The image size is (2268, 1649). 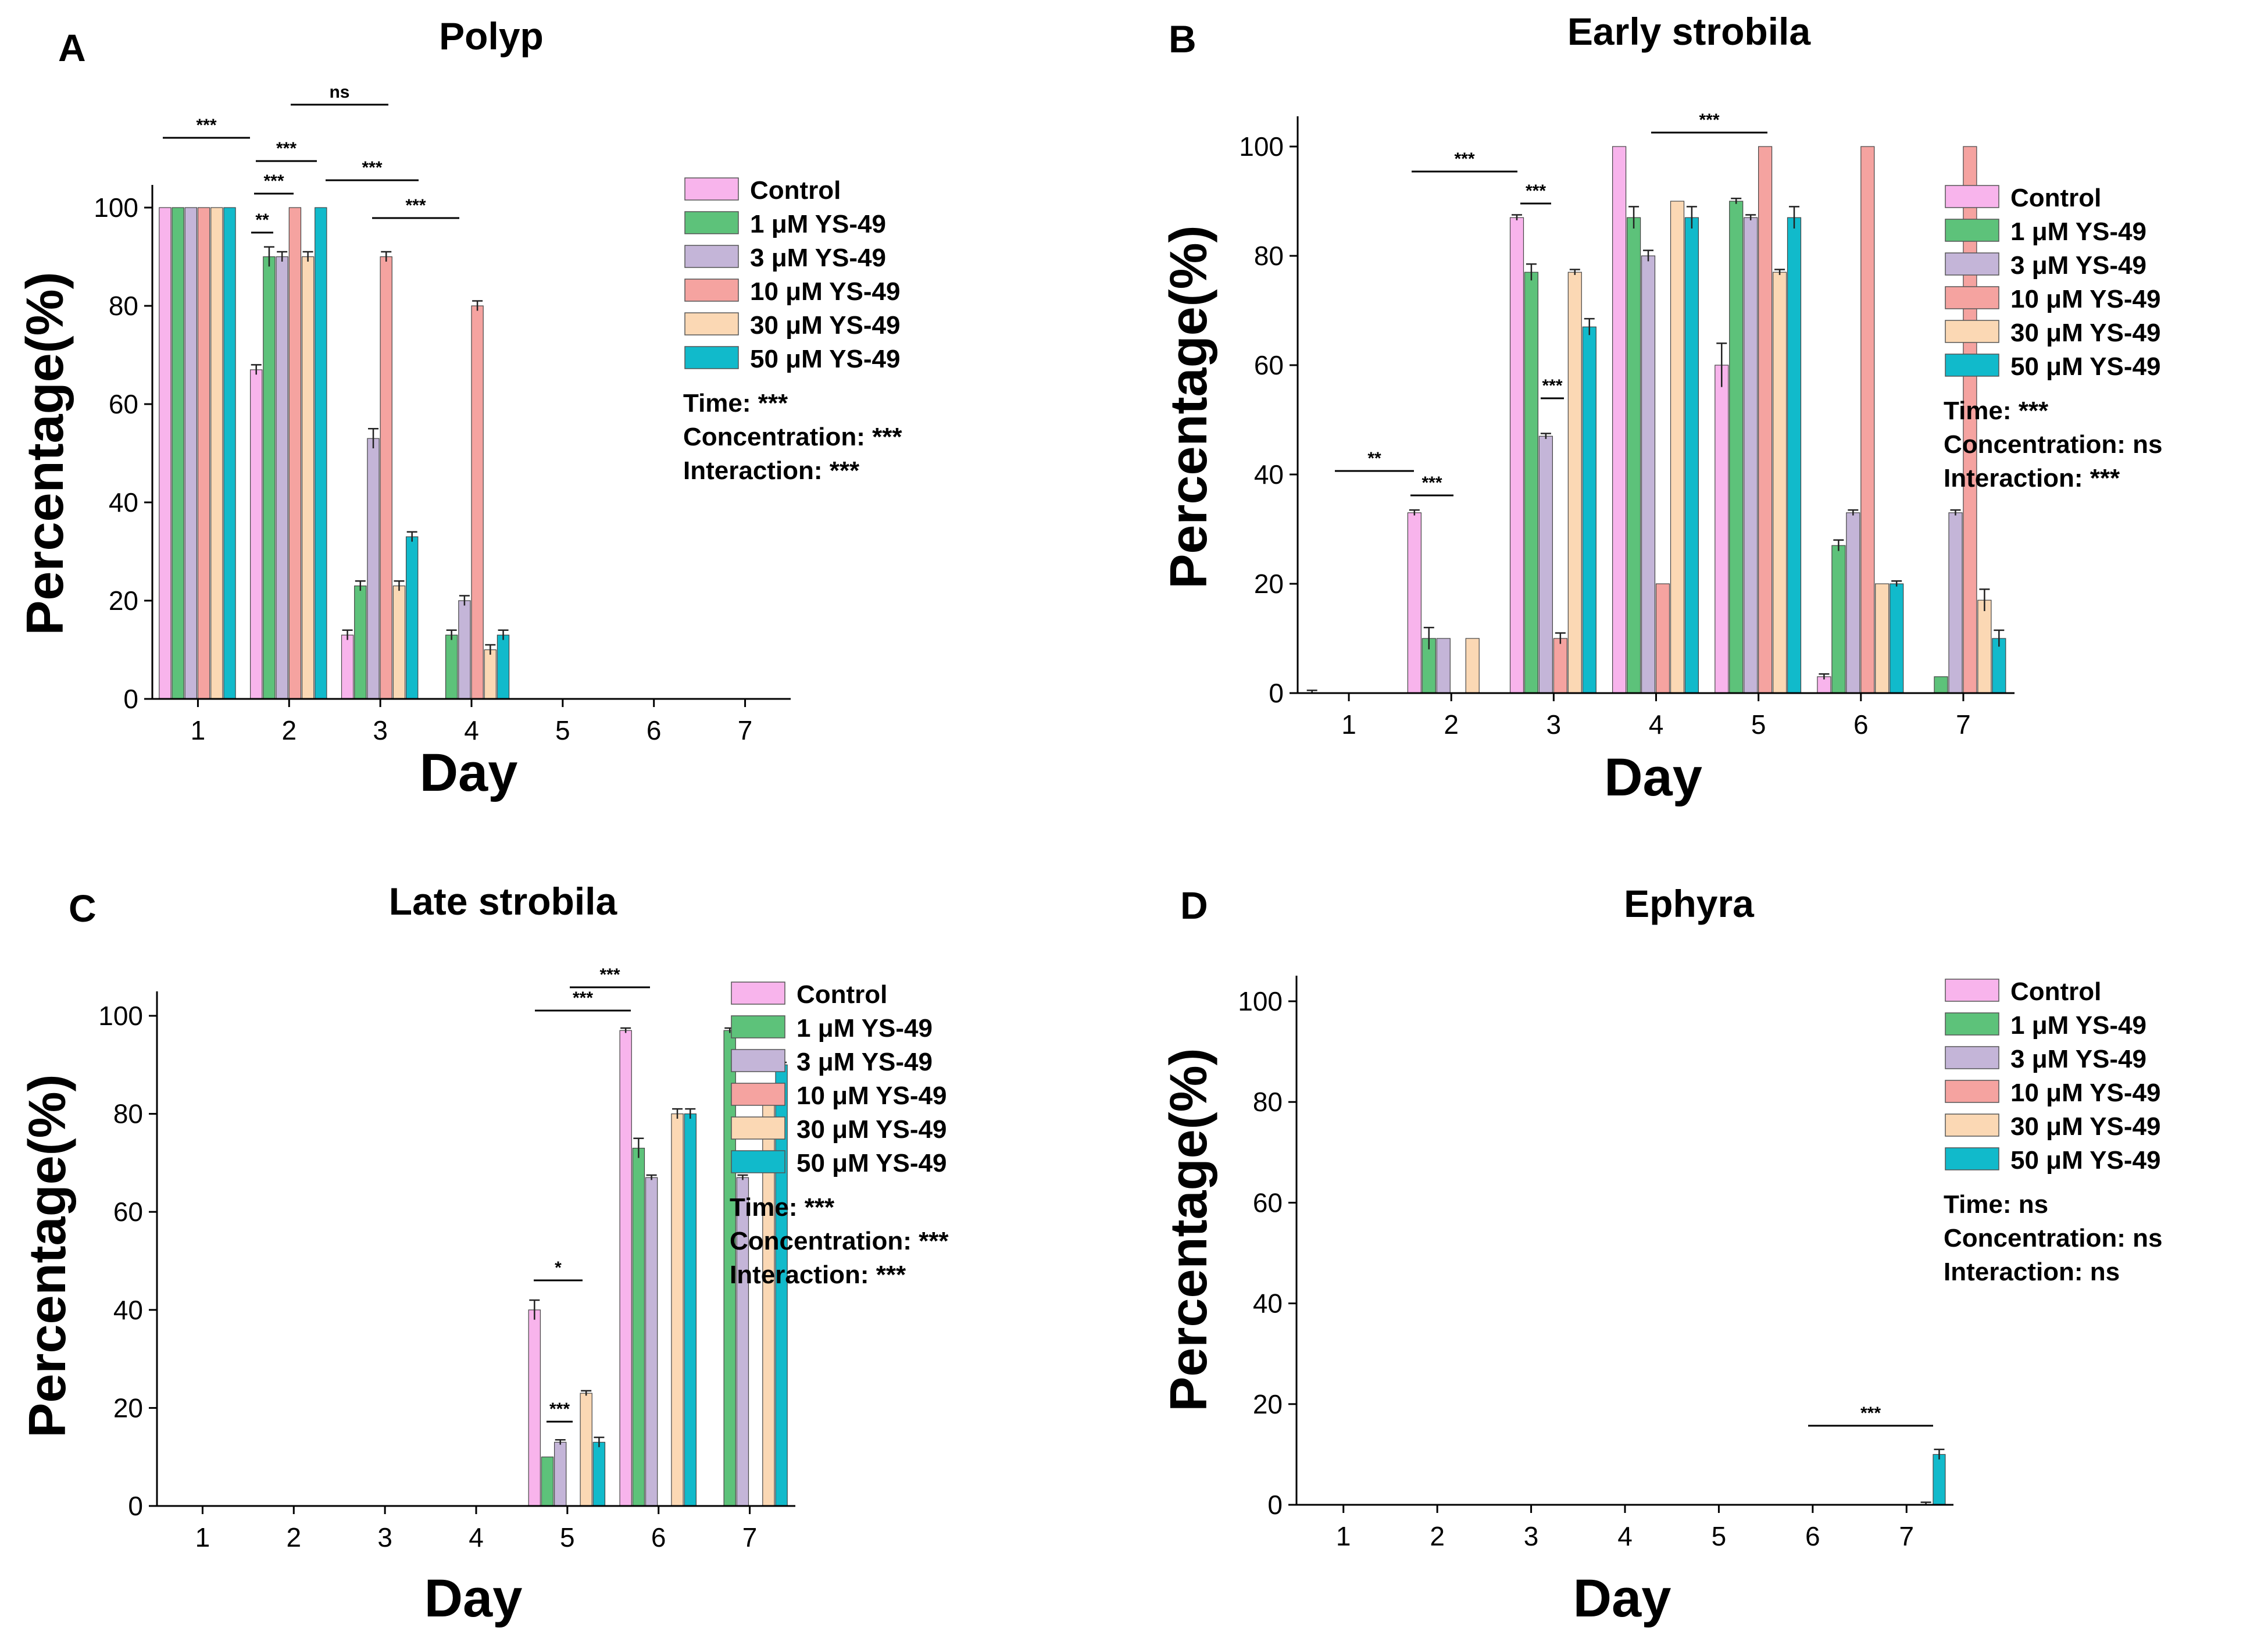 I want to click on panel-letter: A, so click(x=72, y=48).